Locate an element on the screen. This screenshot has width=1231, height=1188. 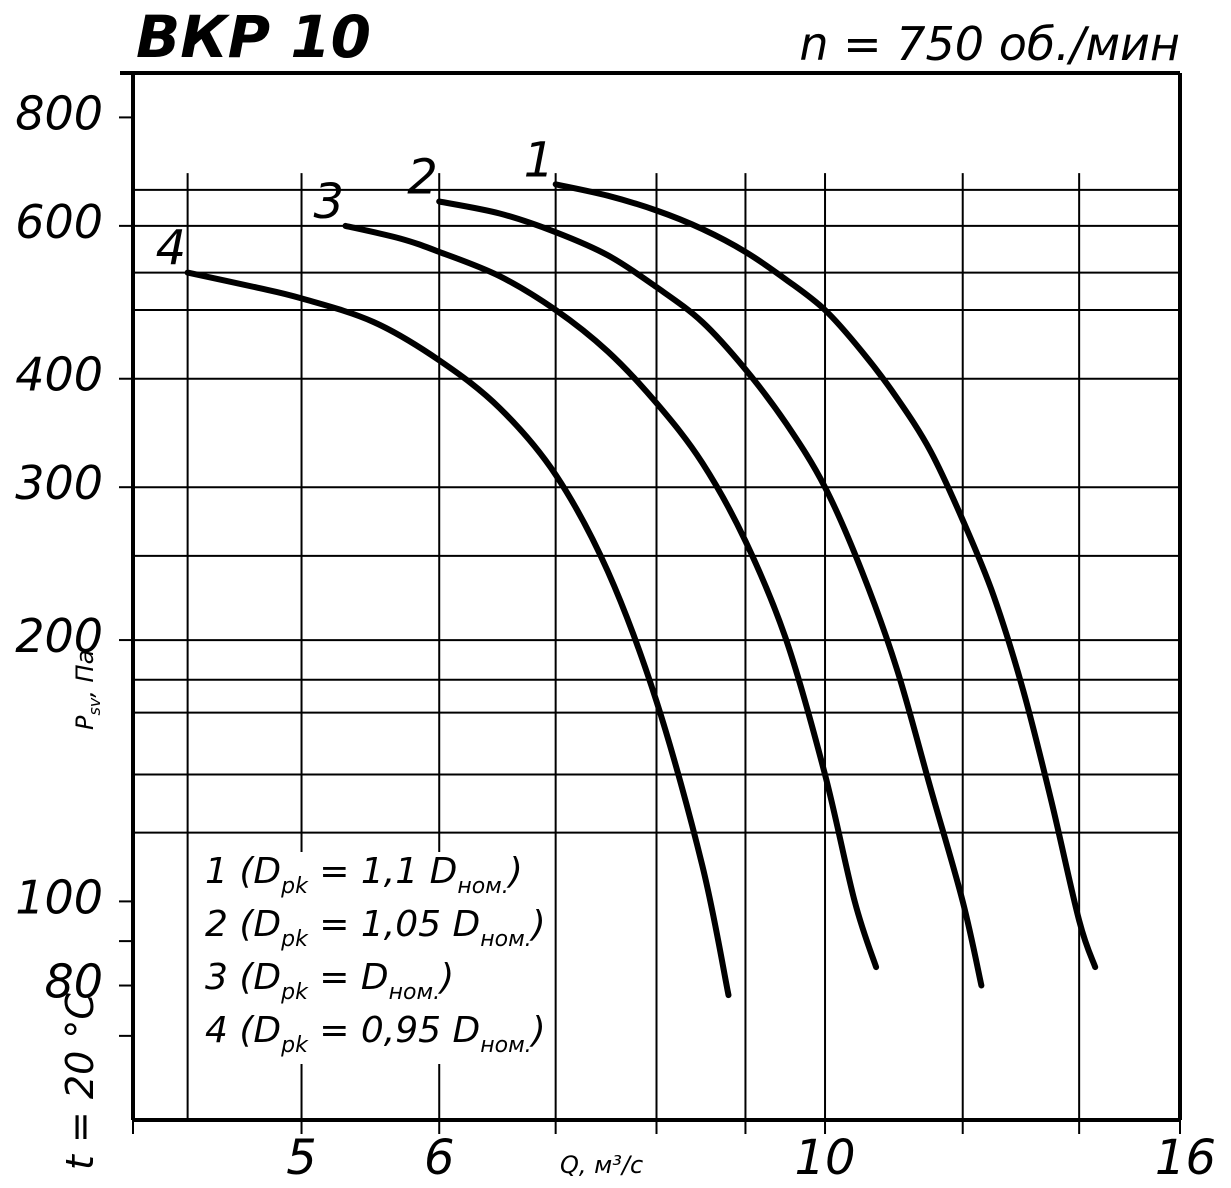
condition-label: t = 20 °C is located at coordinates (80, 1081).